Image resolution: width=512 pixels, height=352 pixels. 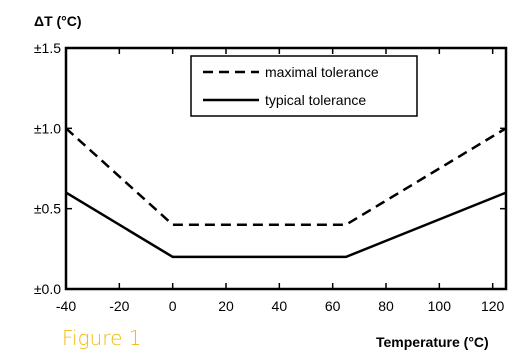 What do you see at coordinates (440, 306) in the screenshot?
I see `x-tick-label: 100` at bounding box center [440, 306].